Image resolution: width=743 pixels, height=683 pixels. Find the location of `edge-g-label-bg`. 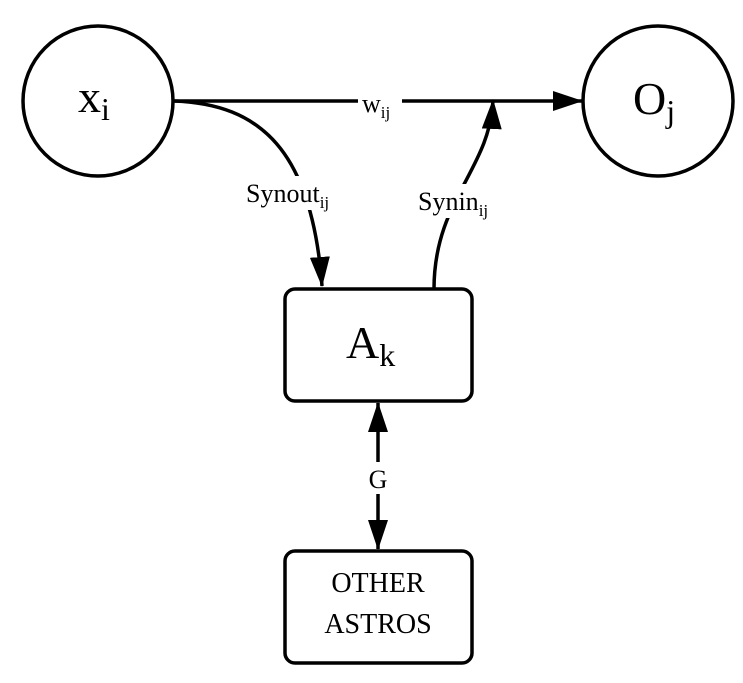

edge-g-label-bg is located at coordinates (378, 478).